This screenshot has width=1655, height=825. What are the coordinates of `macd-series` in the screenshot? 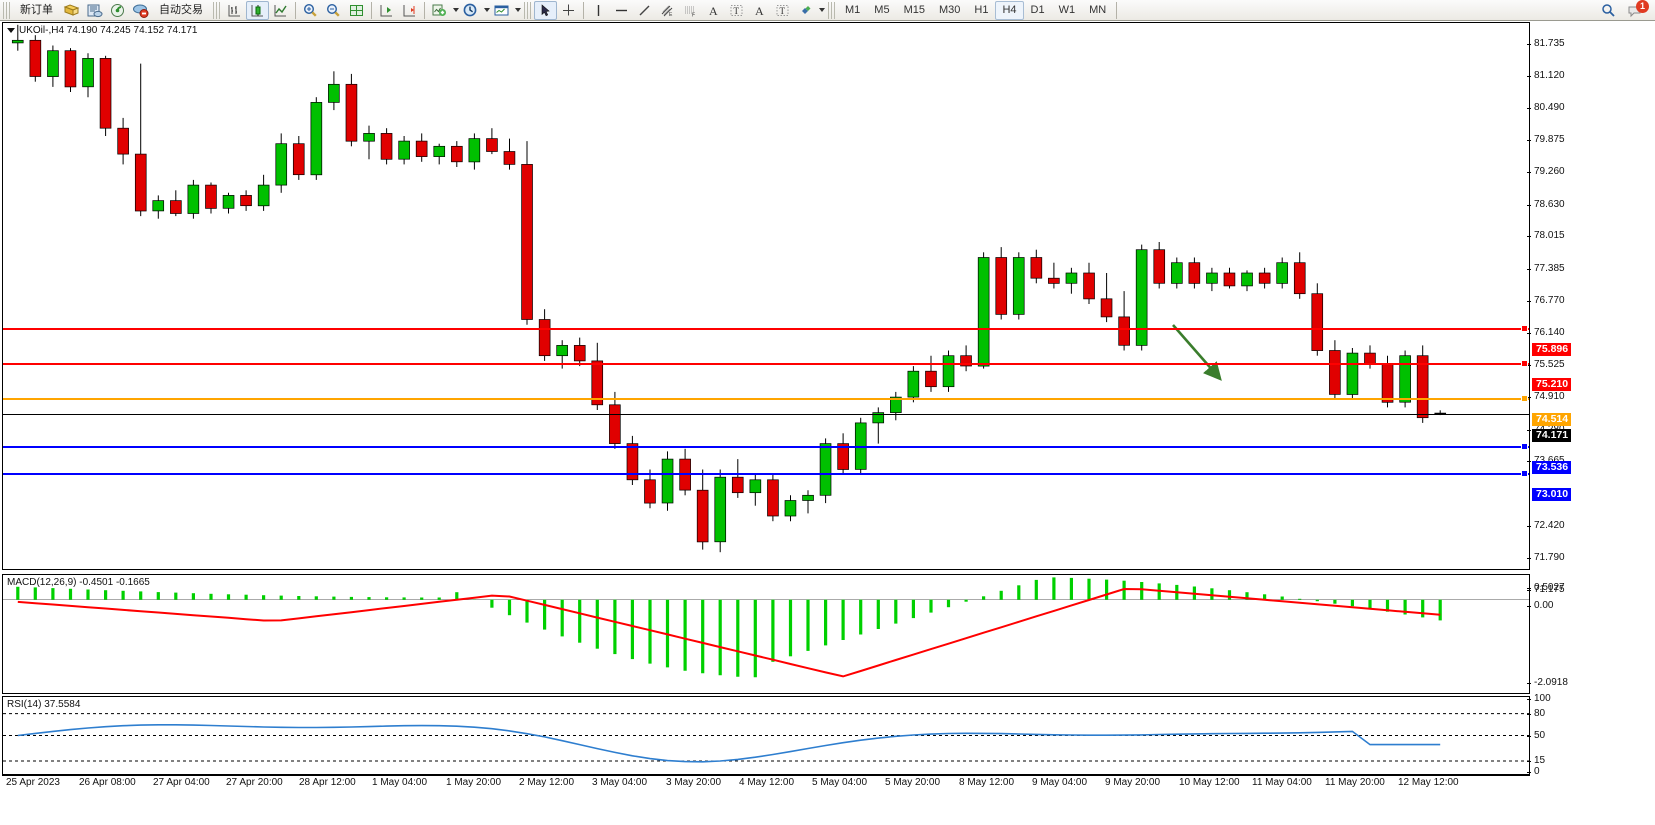 It's located at (766, 627).